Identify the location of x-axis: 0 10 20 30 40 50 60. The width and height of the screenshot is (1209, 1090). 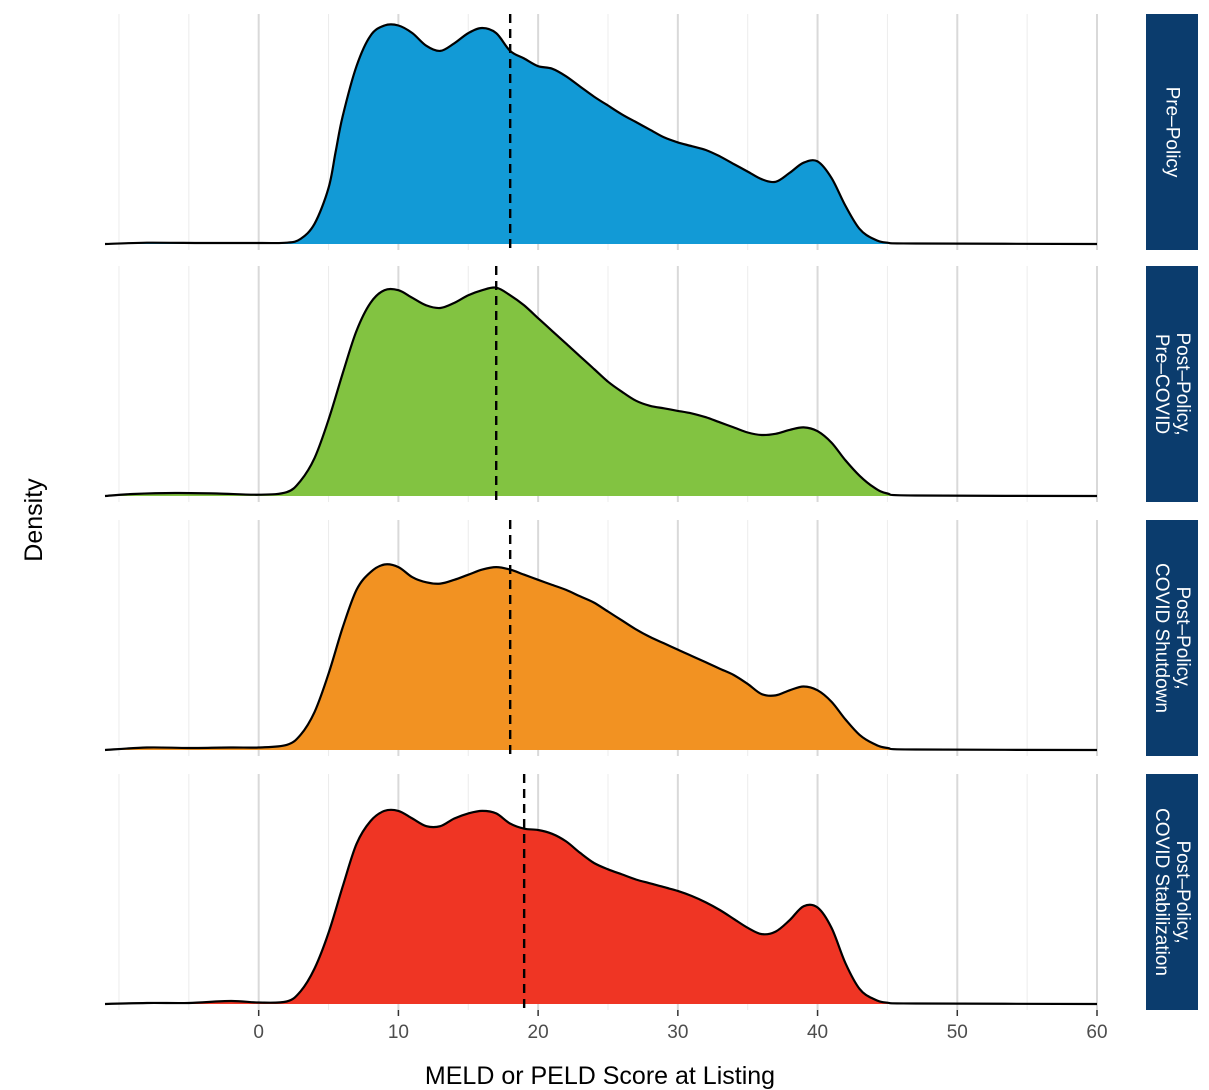
(680, 1026).